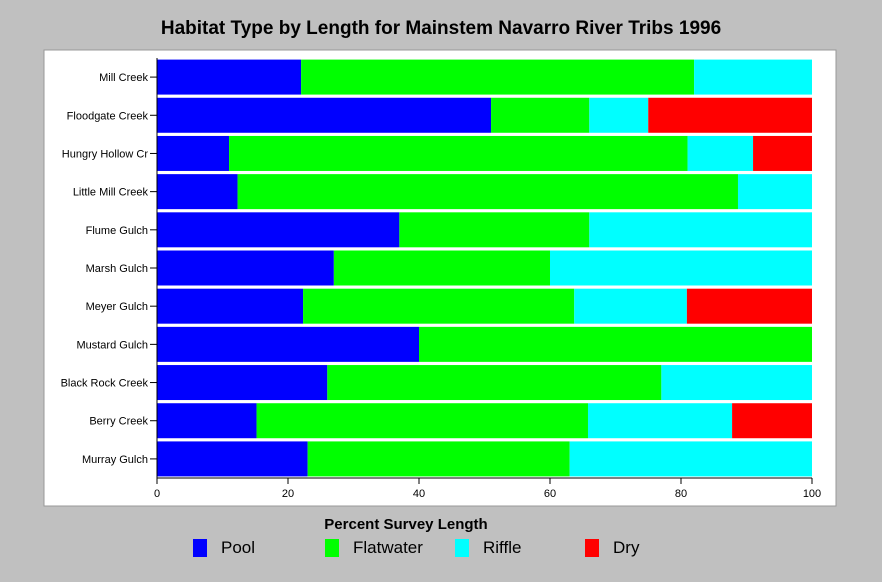  Describe the element at coordinates (681, 268) in the screenshot. I see `bar-marsh-gulch-riffle` at that location.